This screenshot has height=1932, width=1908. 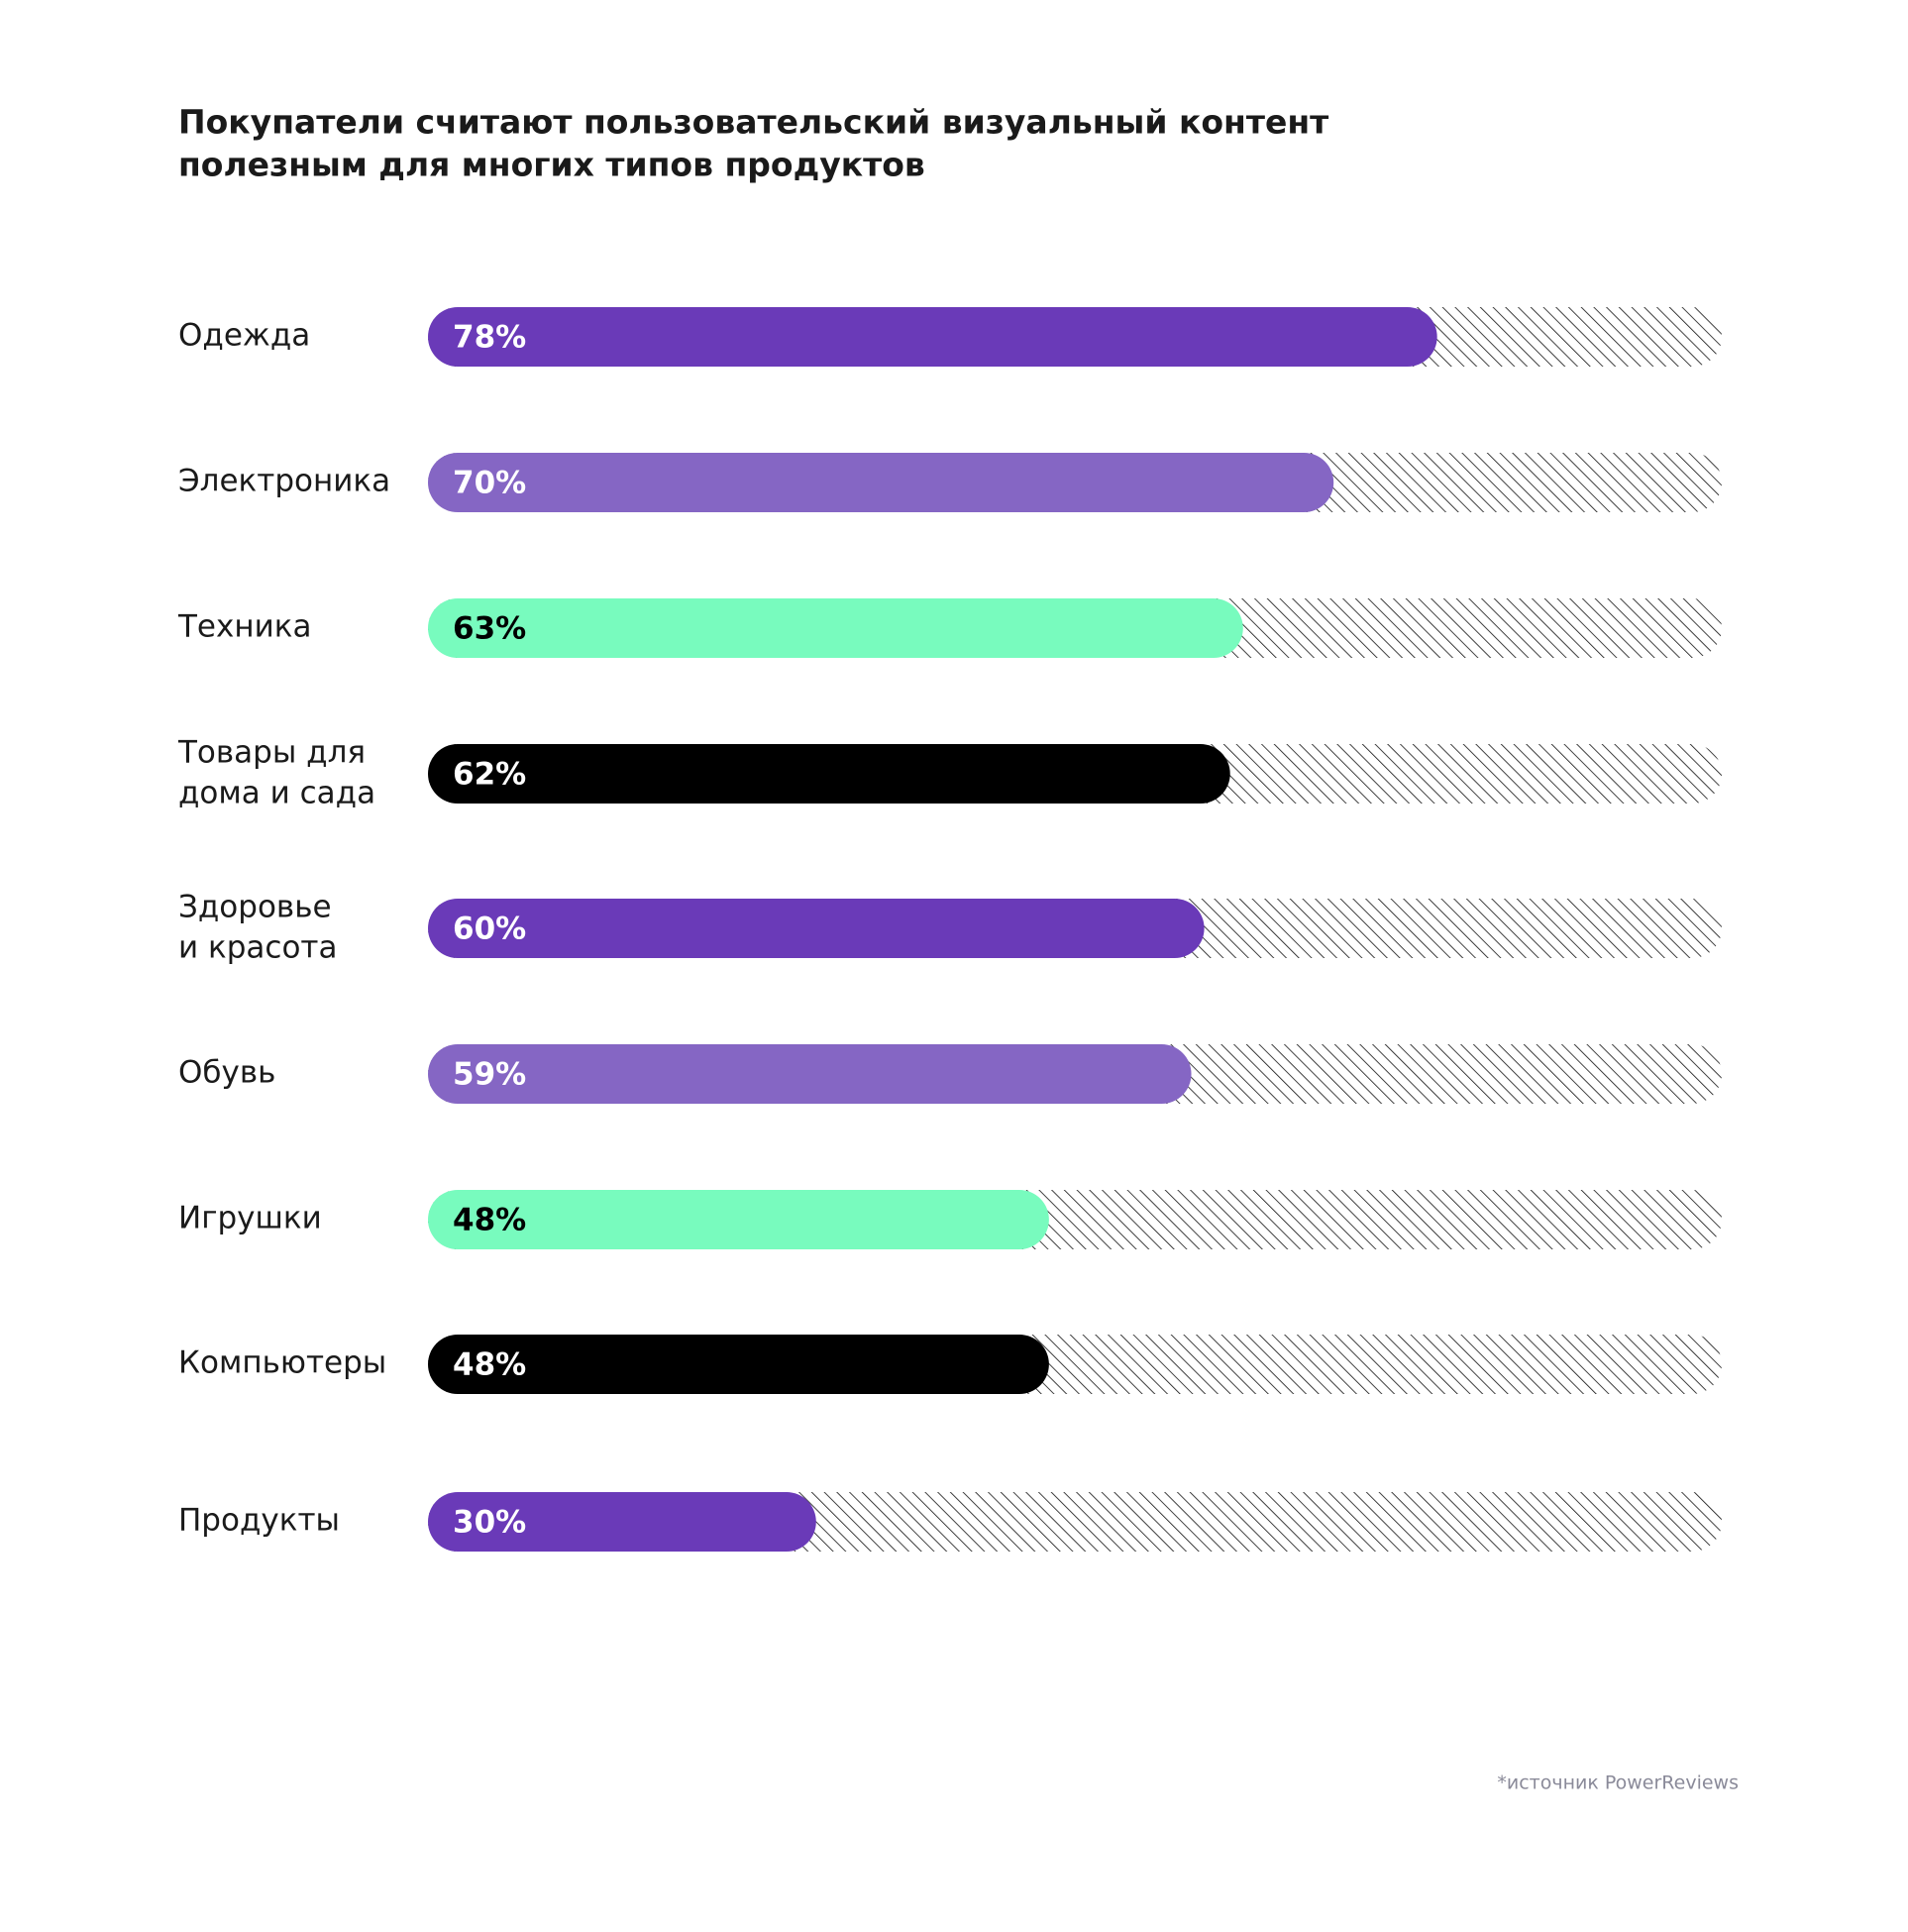 What do you see at coordinates (490, 1075) in the screenshot?
I see `value-label: 59%` at bounding box center [490, 1075].